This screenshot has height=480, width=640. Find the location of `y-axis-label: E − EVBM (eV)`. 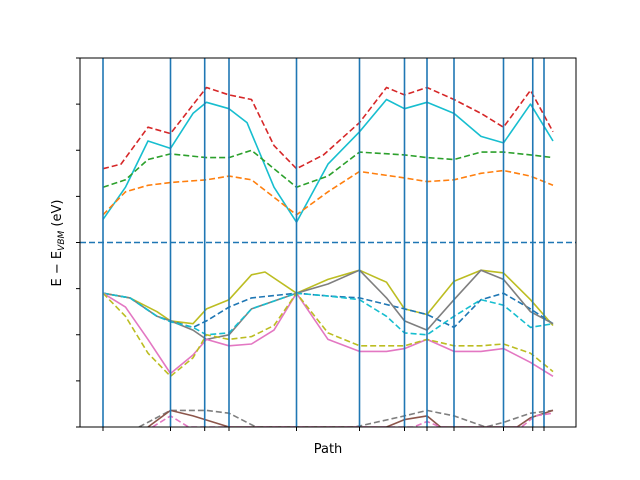

y-axis-label: E − EVBM (eV) is located at coordinates (58, 243).